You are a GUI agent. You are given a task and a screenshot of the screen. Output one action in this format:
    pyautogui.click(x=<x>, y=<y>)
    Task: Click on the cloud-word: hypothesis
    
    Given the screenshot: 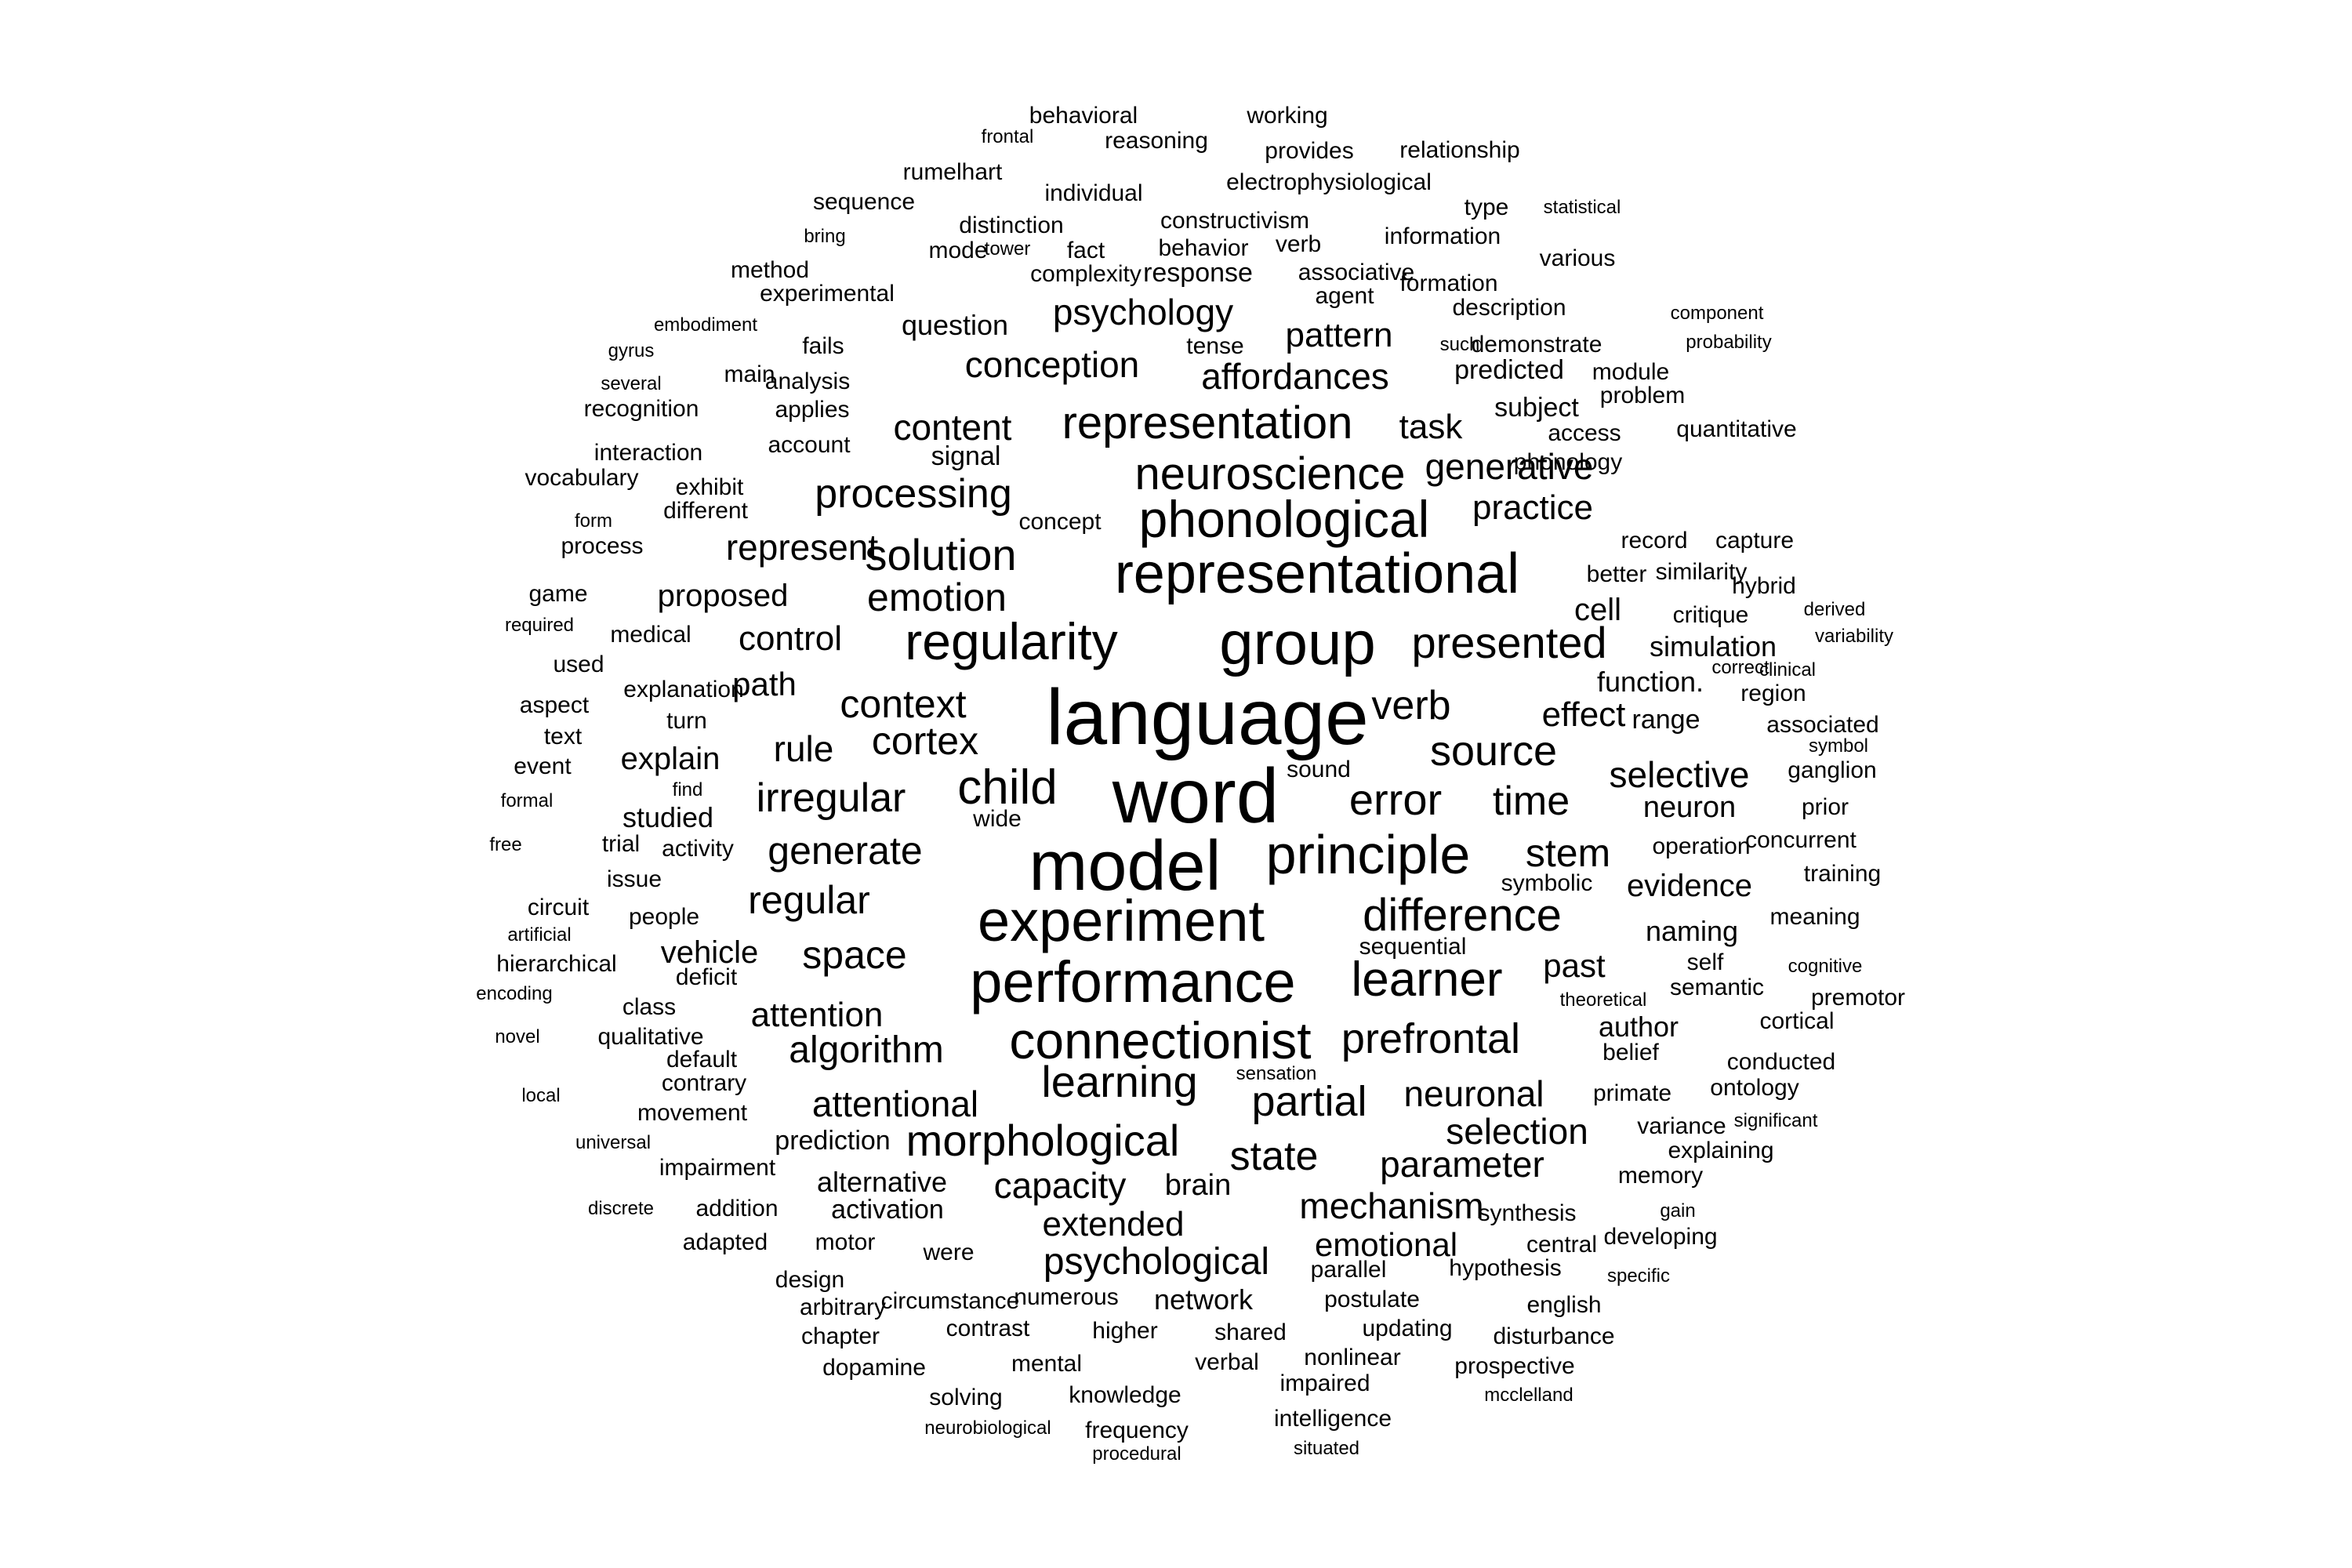 What is the action you would take?
    pyautogui.click(x=1505, y=1268)
    